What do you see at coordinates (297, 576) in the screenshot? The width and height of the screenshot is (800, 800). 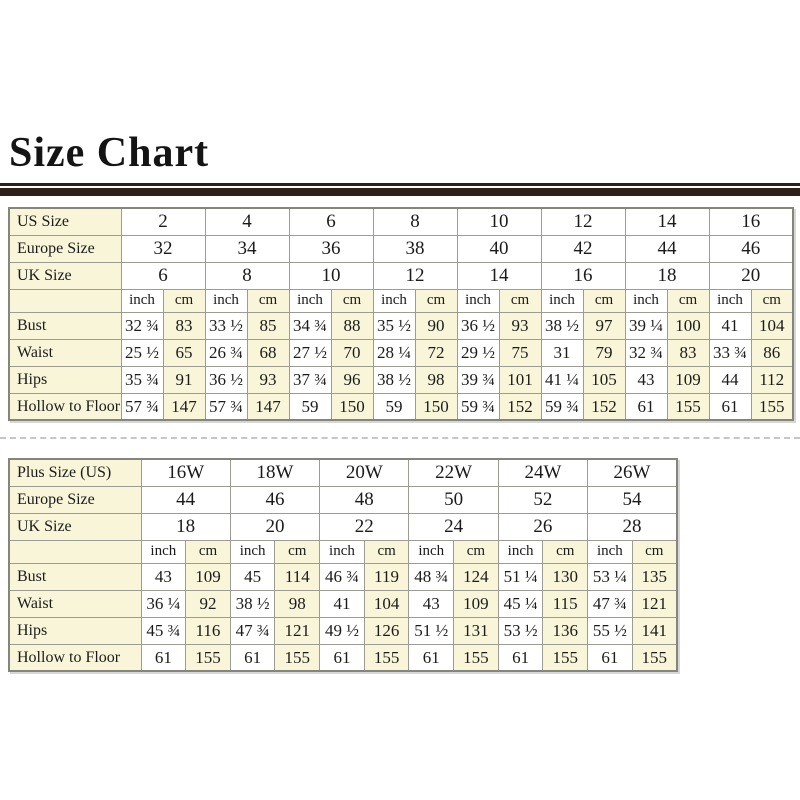 I see `measure-cm-value: 114` at bounding box center [297, 576].